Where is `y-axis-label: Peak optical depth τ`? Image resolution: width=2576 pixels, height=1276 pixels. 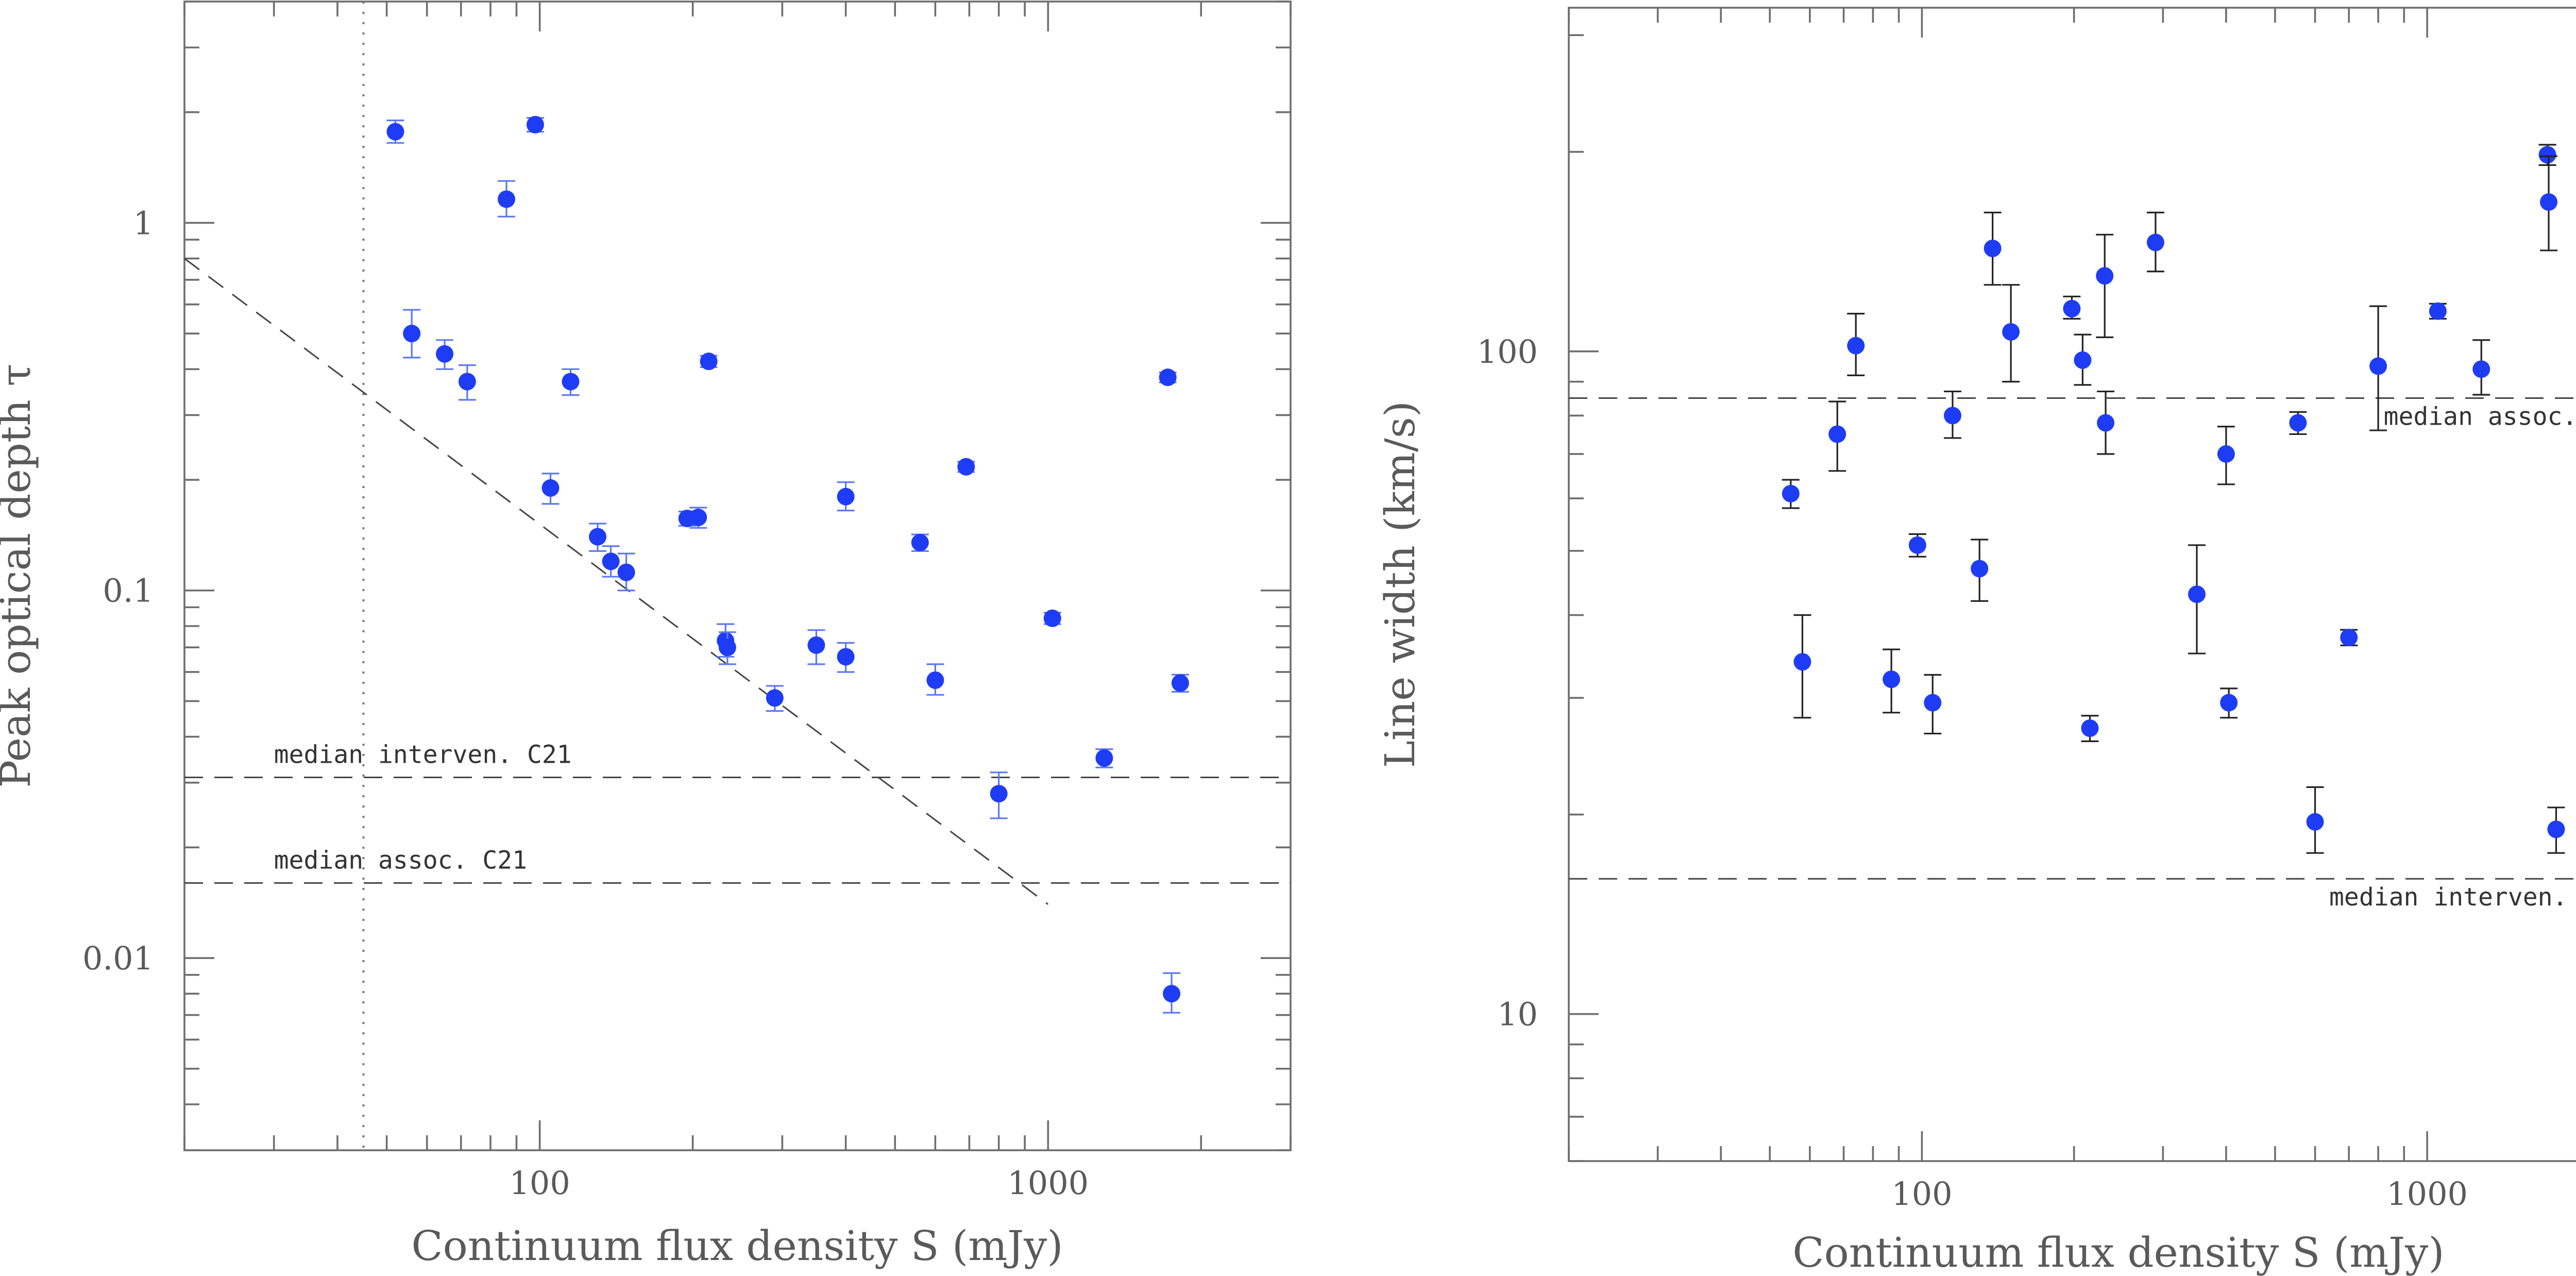 y-axis-label: Peak optical depth τ is located at coordinates (20, 576).